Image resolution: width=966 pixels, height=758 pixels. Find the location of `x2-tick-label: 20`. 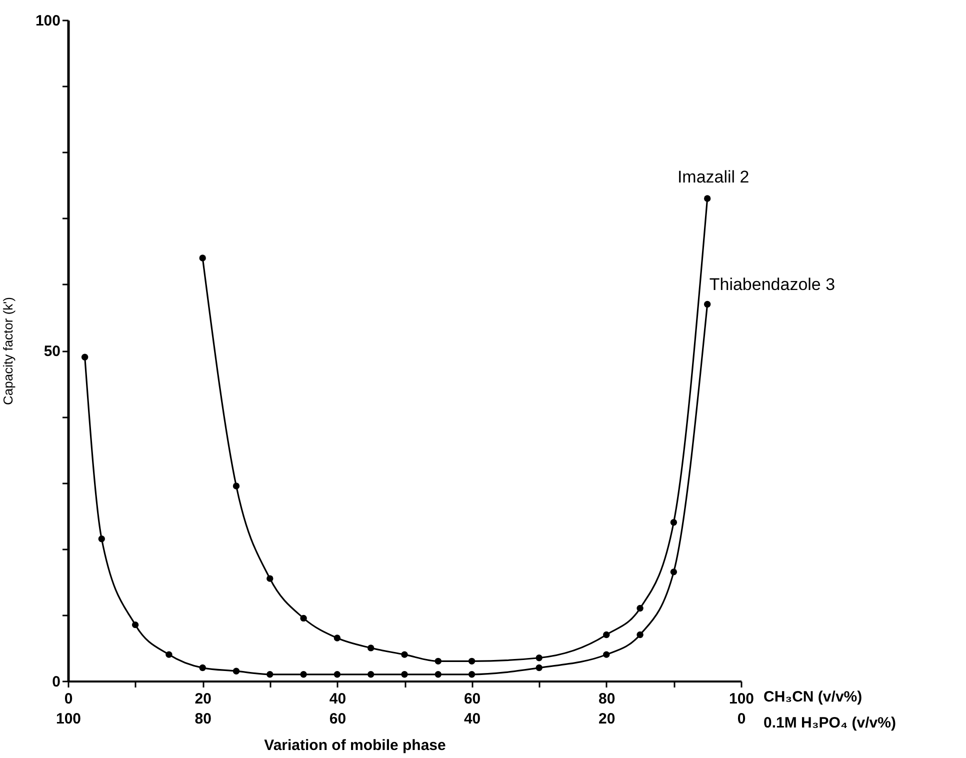

x2-tick-label: 20 is located at coordinates (607, 719).